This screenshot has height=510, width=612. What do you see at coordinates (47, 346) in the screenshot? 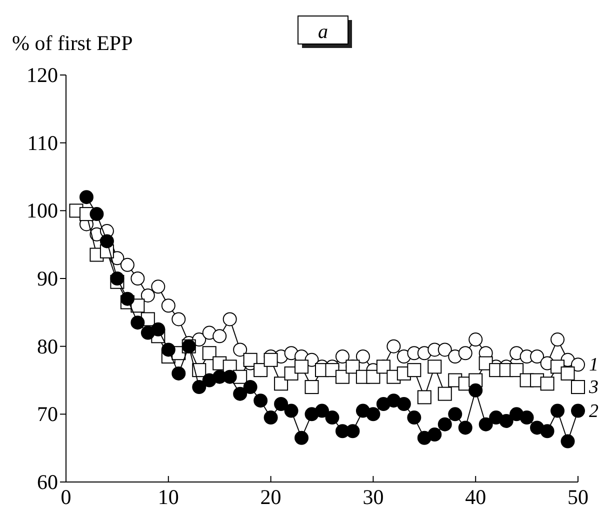
I see `y-tick-label: 80` at bounding box center [47, 346].